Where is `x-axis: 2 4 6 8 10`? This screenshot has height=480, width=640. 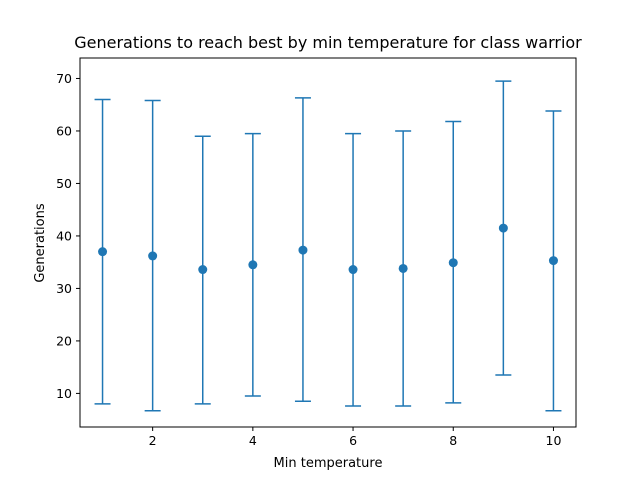 x-axis: 2 4 6 8 10 is located at coordinates (355, 437).